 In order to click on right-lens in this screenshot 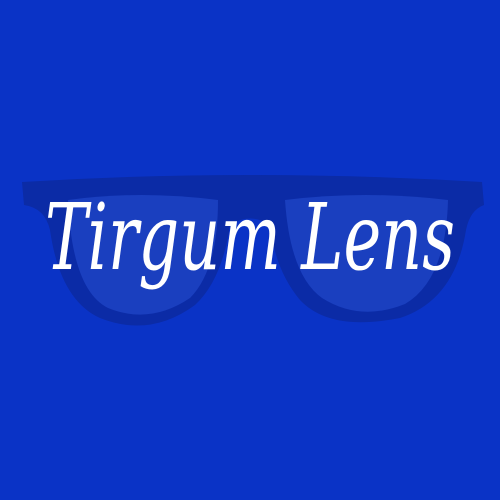, I will do `click(366, 253)`.